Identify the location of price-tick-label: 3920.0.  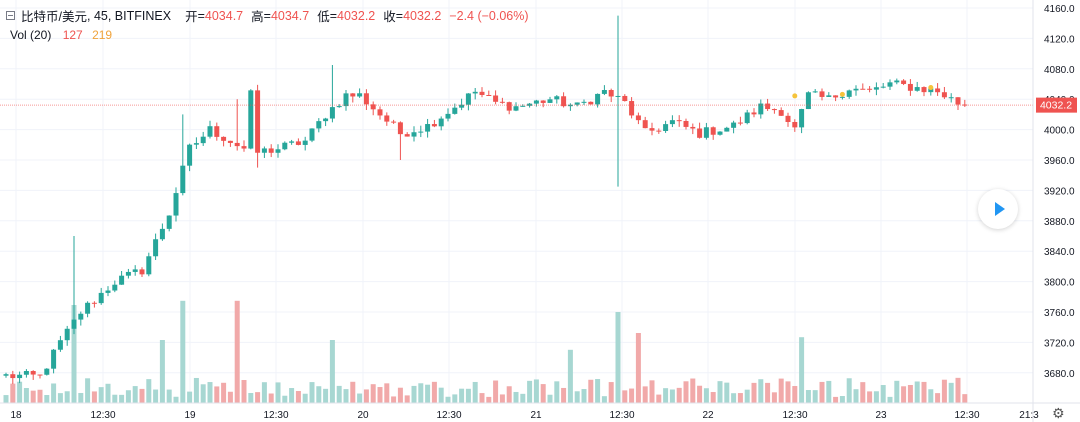
(1059, 191).